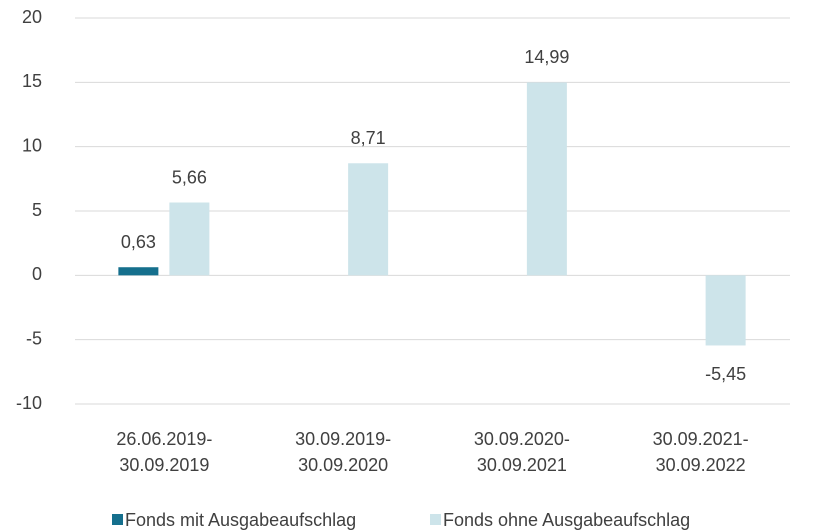 The height and width of the screenshot is (532, 813). Describe the element at coordinates (32, 17) in the screenshot. I see `y-tick-label: 20` at that location.